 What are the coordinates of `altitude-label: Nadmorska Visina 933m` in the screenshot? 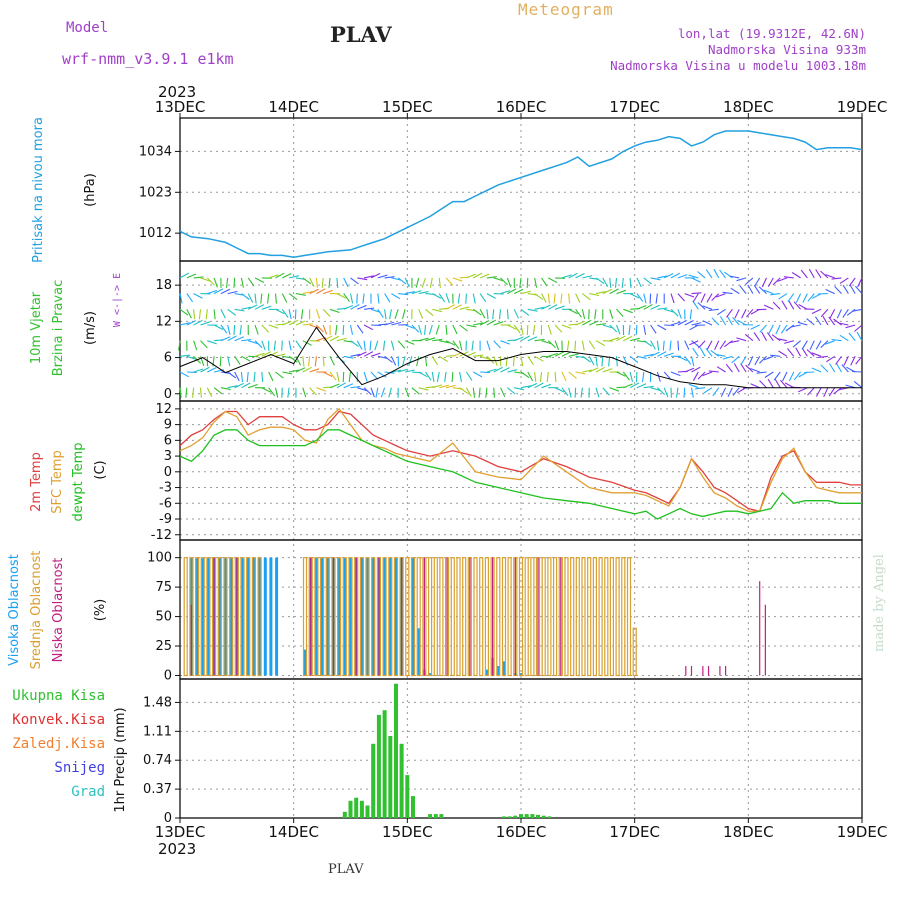 It's located at (786, 49).